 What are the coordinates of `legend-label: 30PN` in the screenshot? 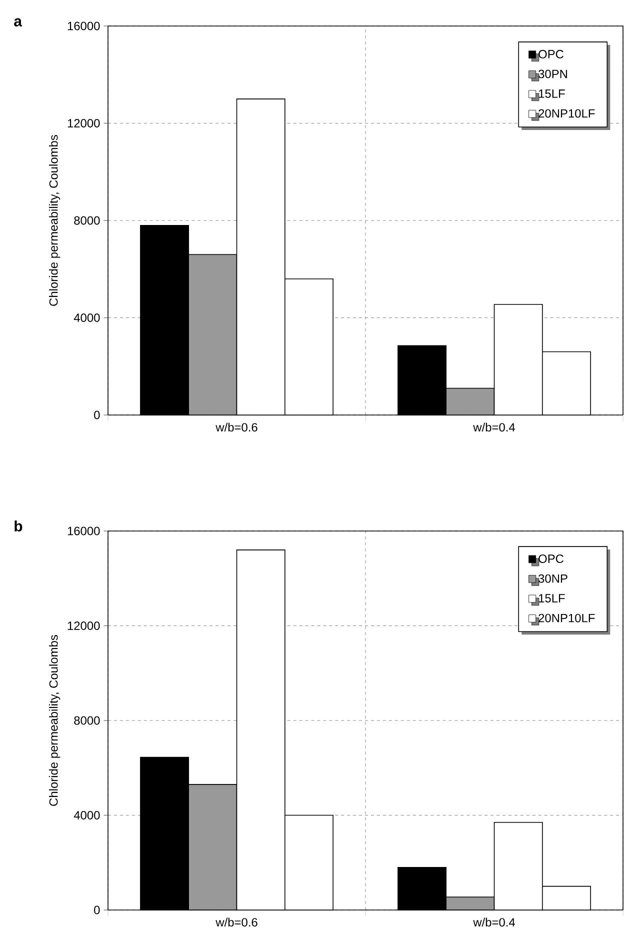 It's located at (552, 74).